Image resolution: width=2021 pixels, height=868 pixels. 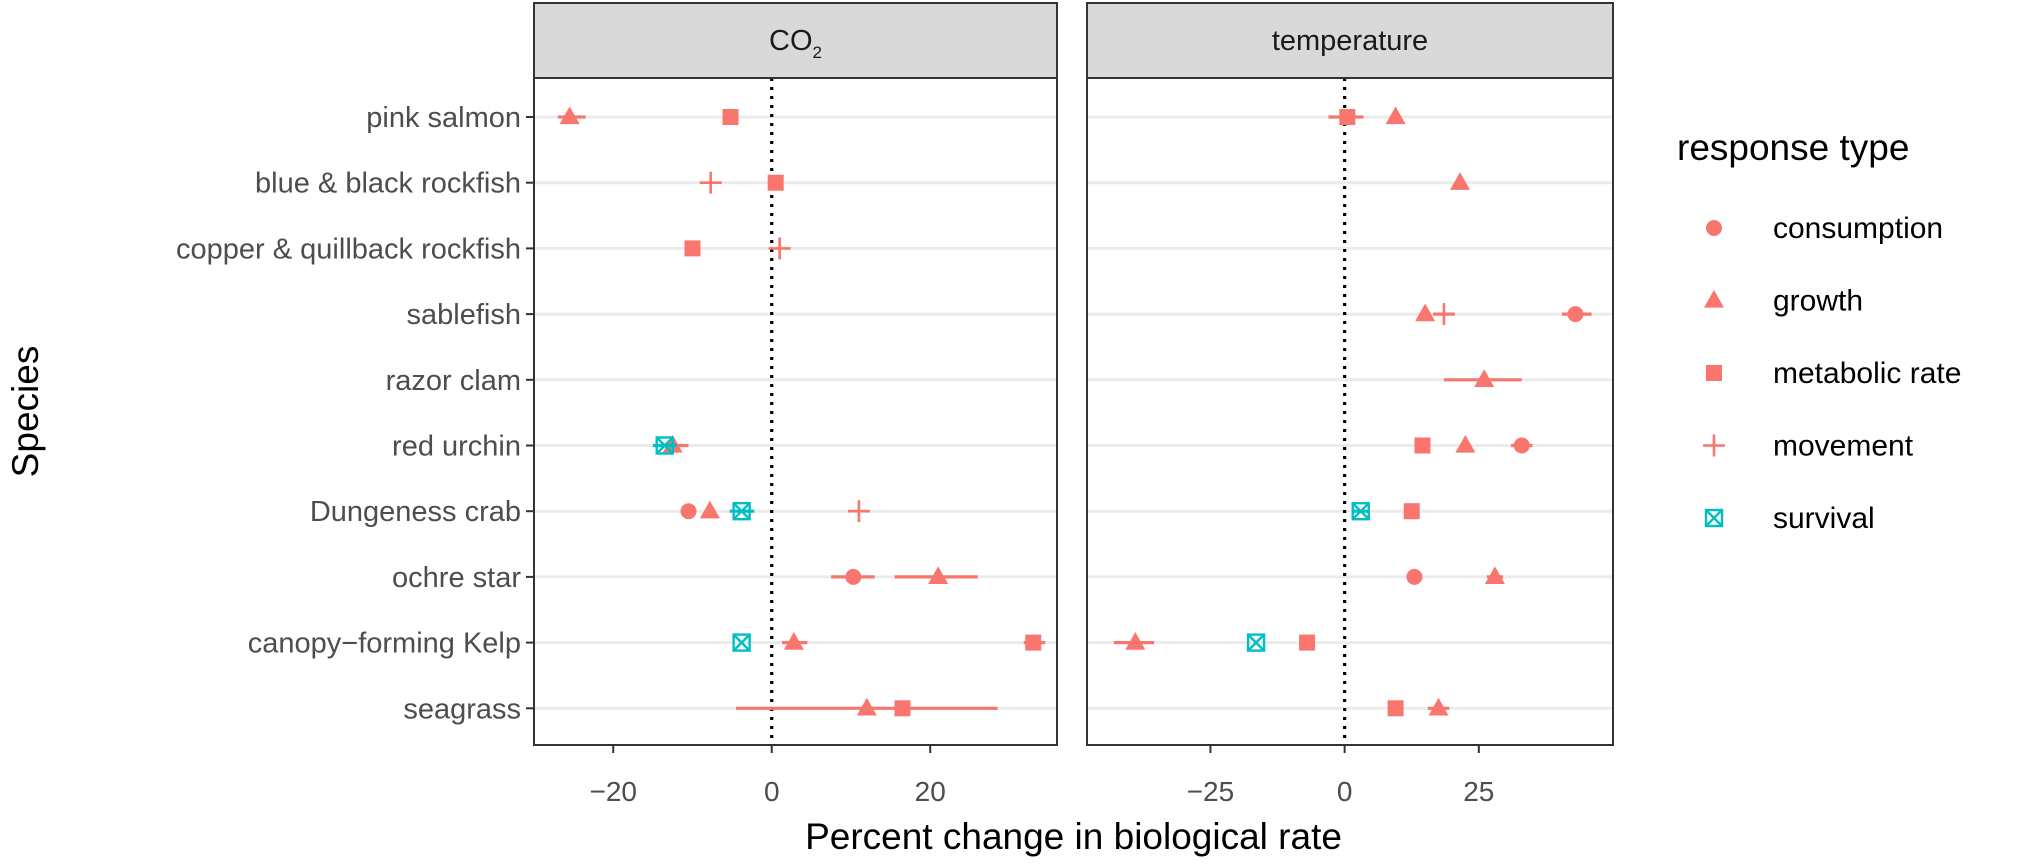 I want to click on y-tick-label-copper-quillback-rockfish: copper & quillback rockfish, so click(x=348, y=249).